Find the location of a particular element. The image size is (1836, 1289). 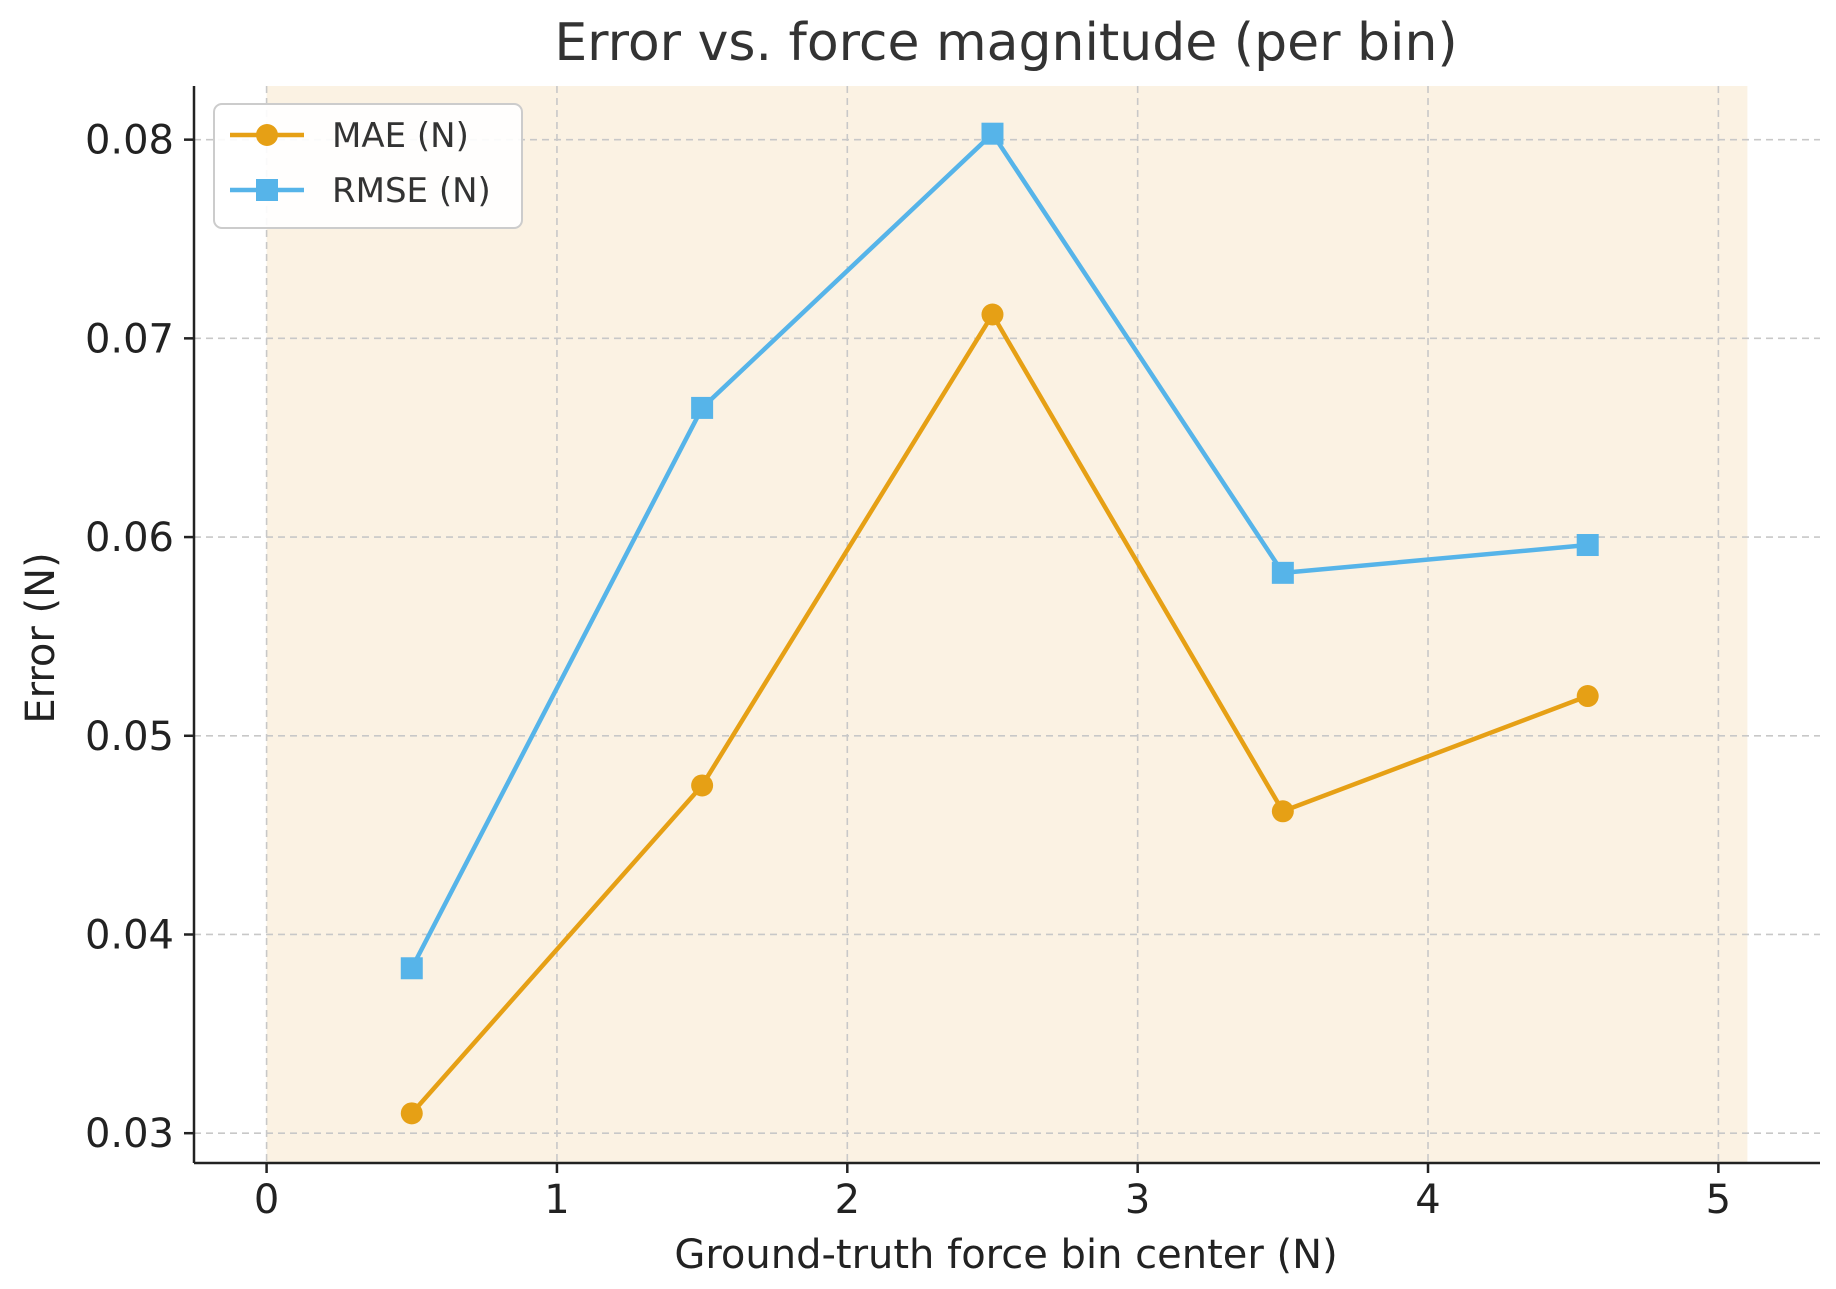

x-tick-label: 1 is located at coordinates (556, 1200).